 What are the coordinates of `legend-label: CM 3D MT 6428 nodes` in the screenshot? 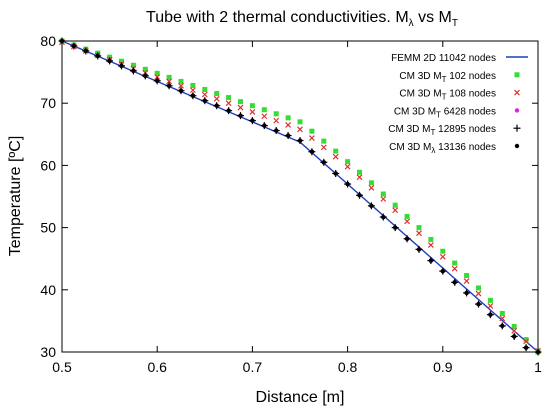 It's located at (445, 112).